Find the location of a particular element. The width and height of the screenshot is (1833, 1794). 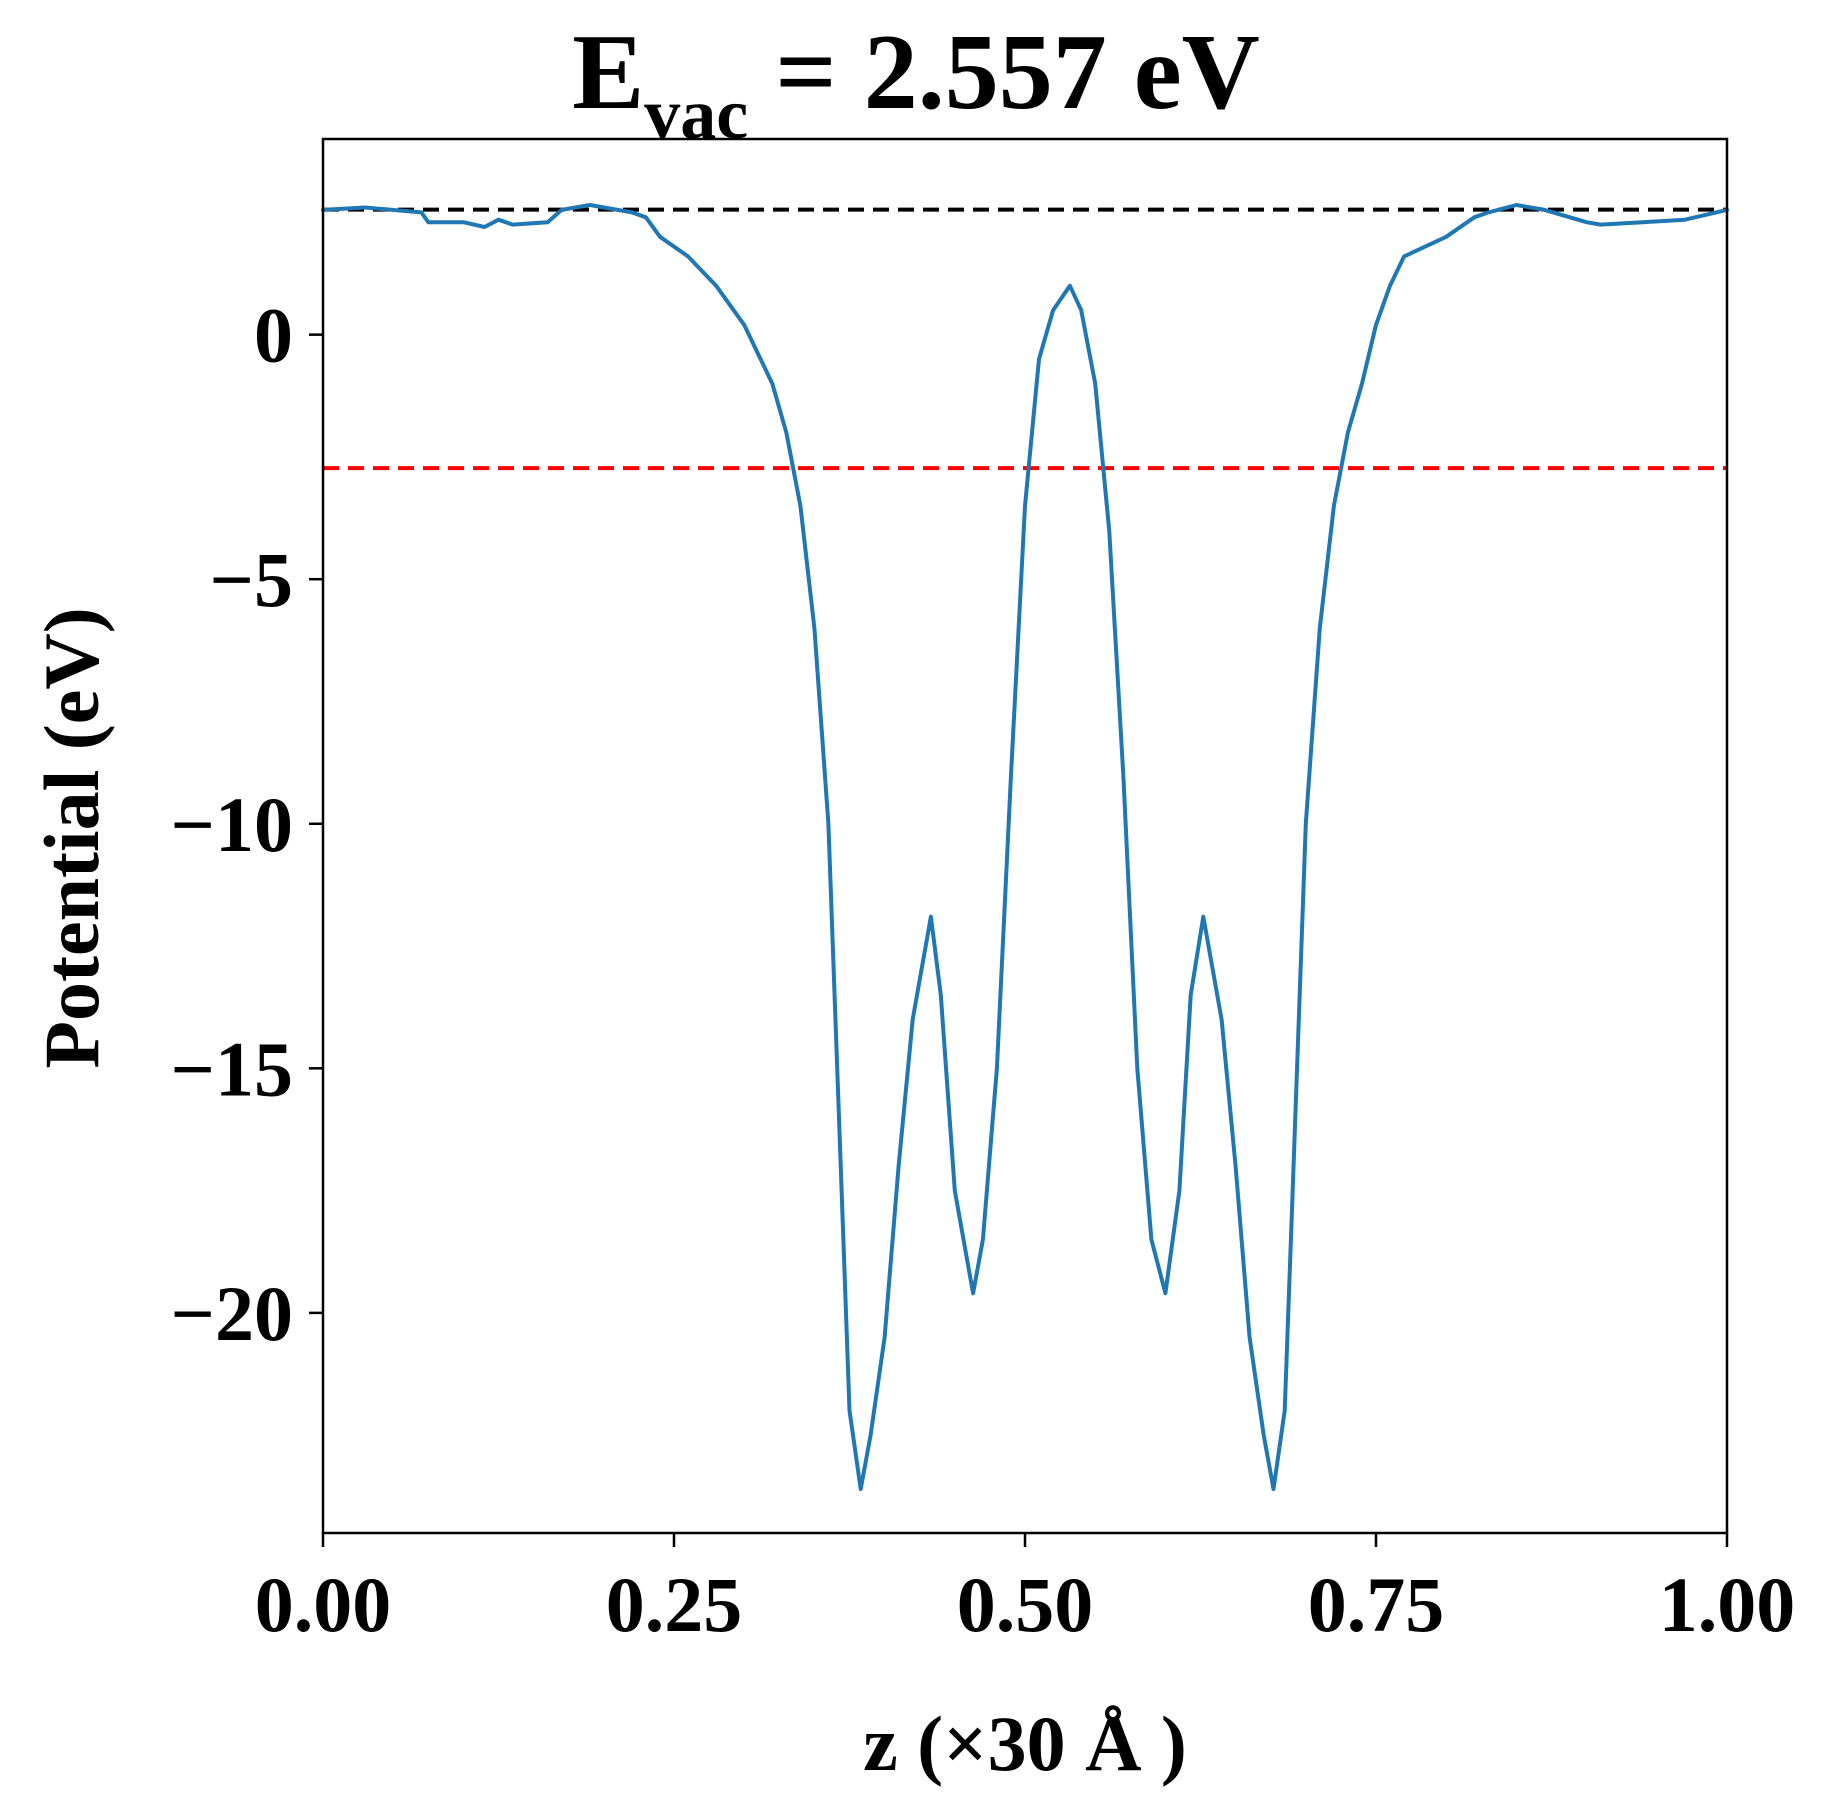

chart-title-rest: = 2.557 eV is located at coordinates (1003, 72).